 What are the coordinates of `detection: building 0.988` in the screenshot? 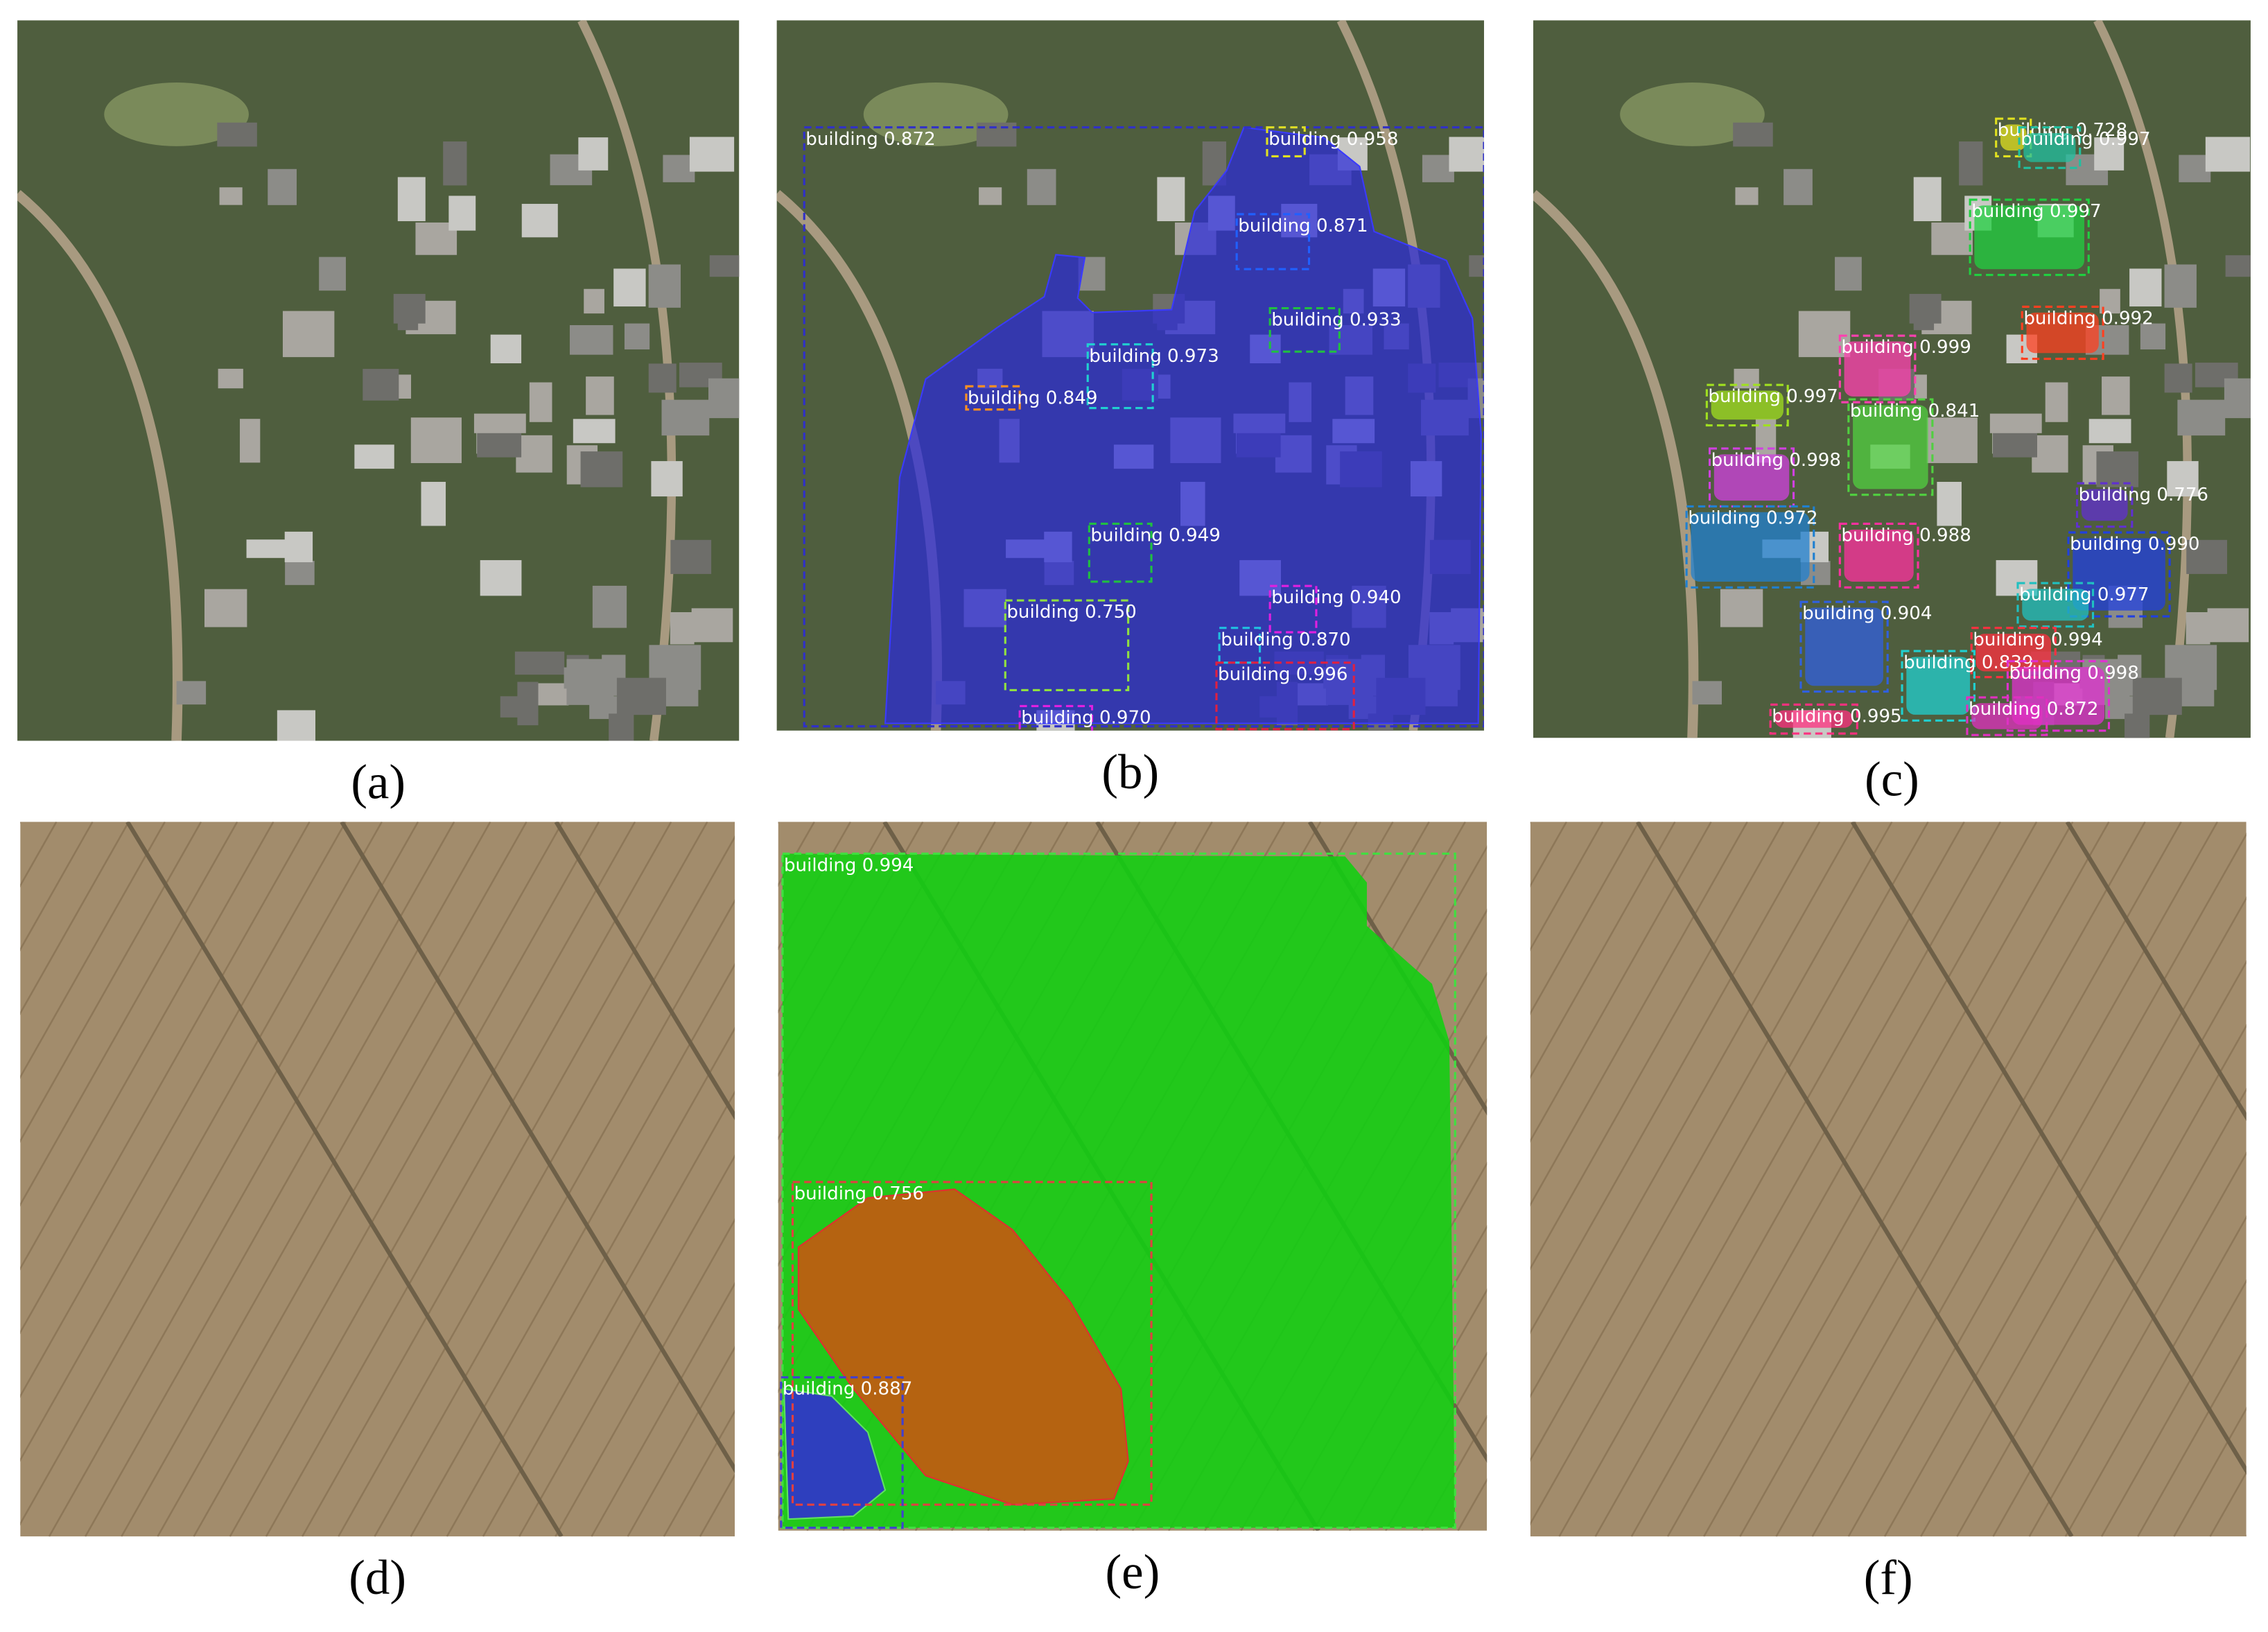 It's located at (1904, 555).